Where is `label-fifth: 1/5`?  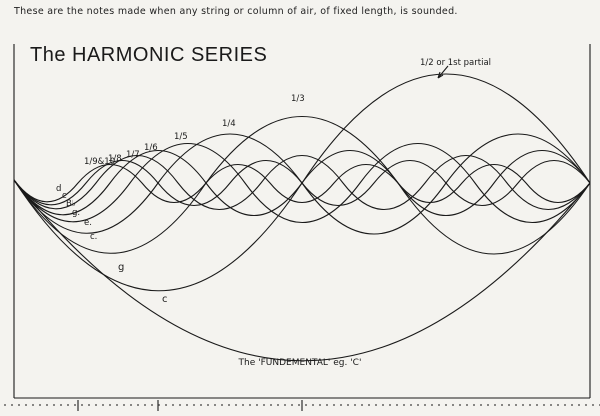 label-fifth: 1/5 is located at coordinates (181, 137).